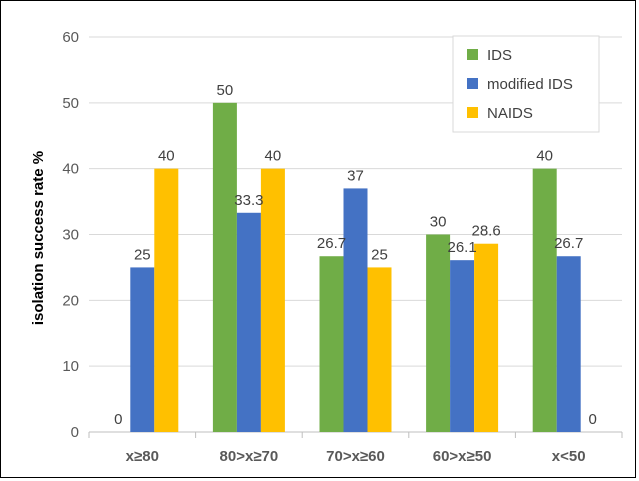 The image size is (639, 481). What do you see at coordinates (499, 55) in the screenshot?
I see `legend-label: IDS` at bounding box center [499, 55].